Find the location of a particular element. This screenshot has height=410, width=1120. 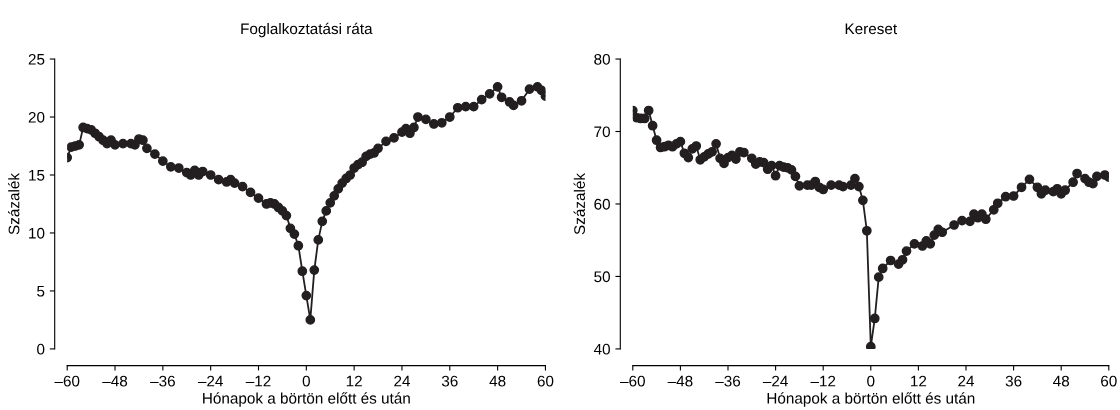

y-tick-label: 20 is located at coordinates (36, 117).